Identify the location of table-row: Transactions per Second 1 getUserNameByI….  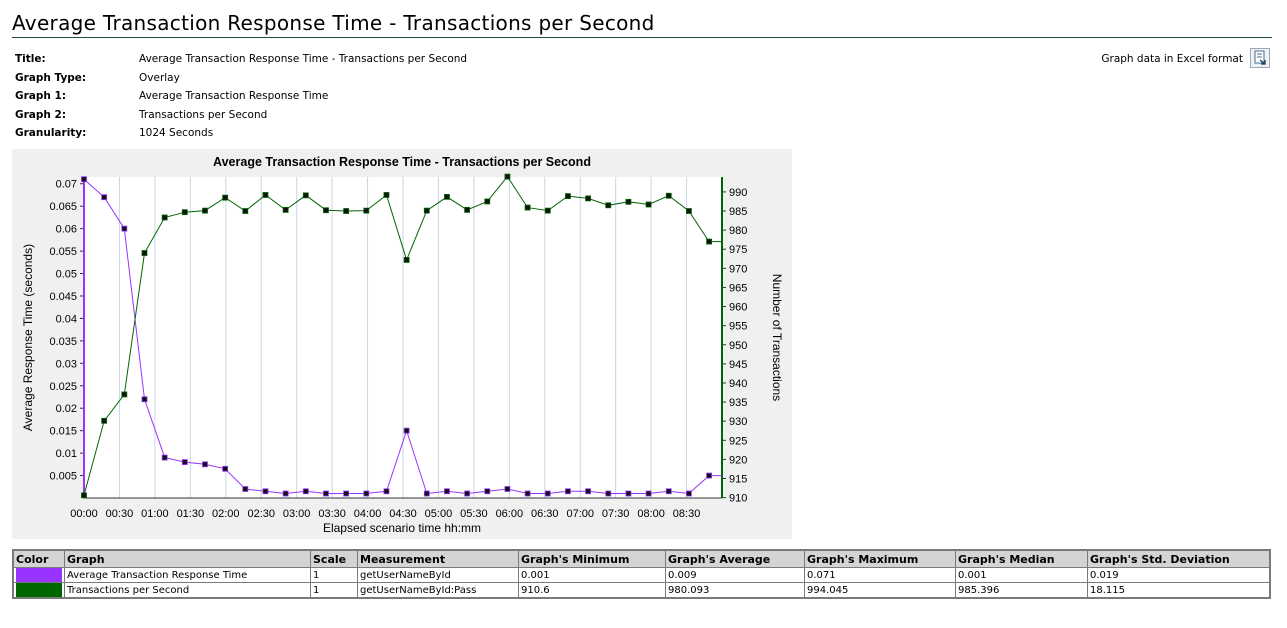
(641, 590).